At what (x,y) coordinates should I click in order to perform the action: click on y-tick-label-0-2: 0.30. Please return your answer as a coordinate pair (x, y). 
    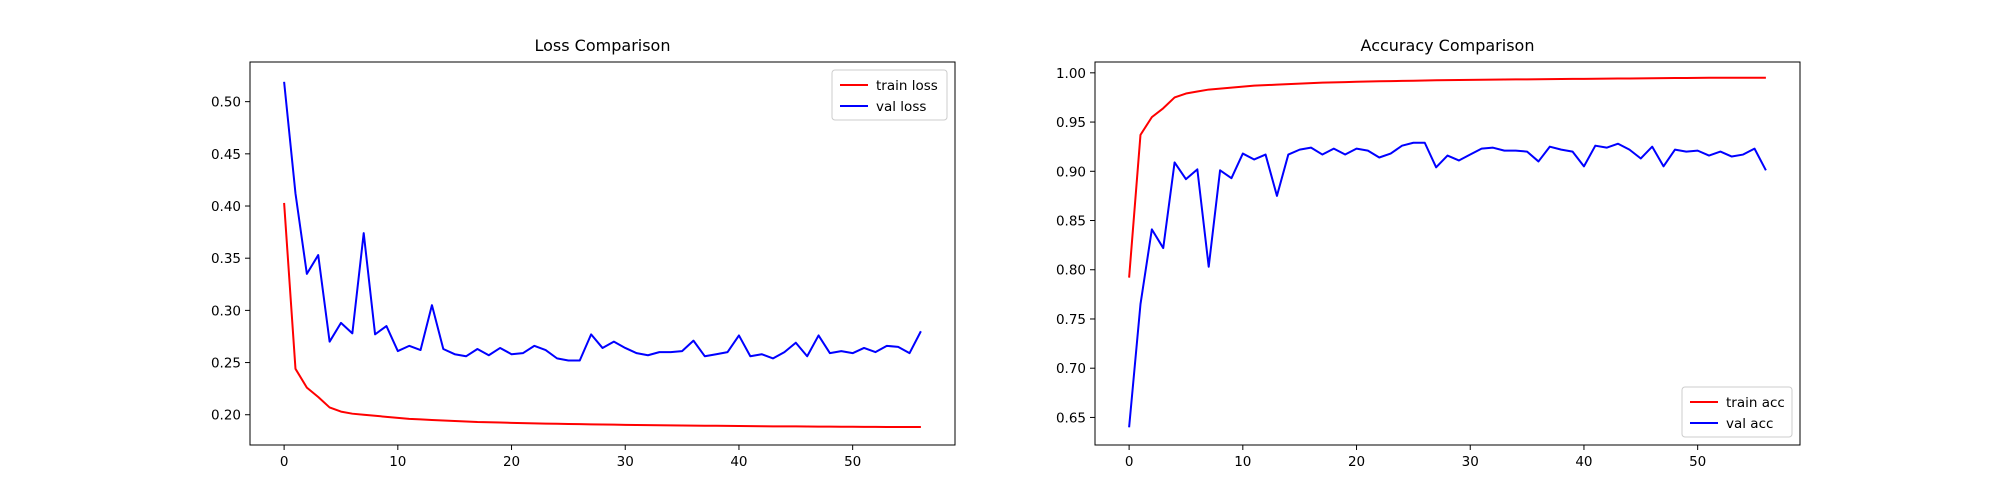
    Looking at the image, I should click on (226, 311).